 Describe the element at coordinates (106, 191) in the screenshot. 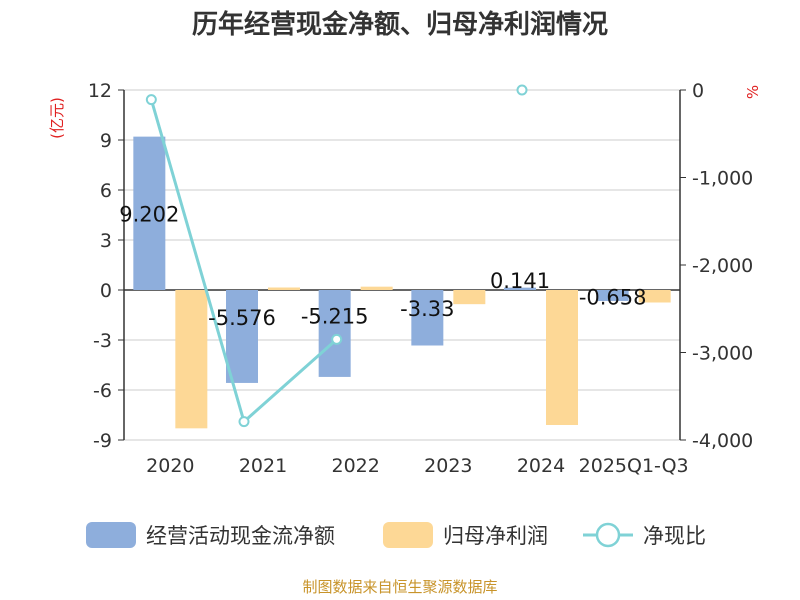

I see `left-axis-tick-label: 6` at that location.